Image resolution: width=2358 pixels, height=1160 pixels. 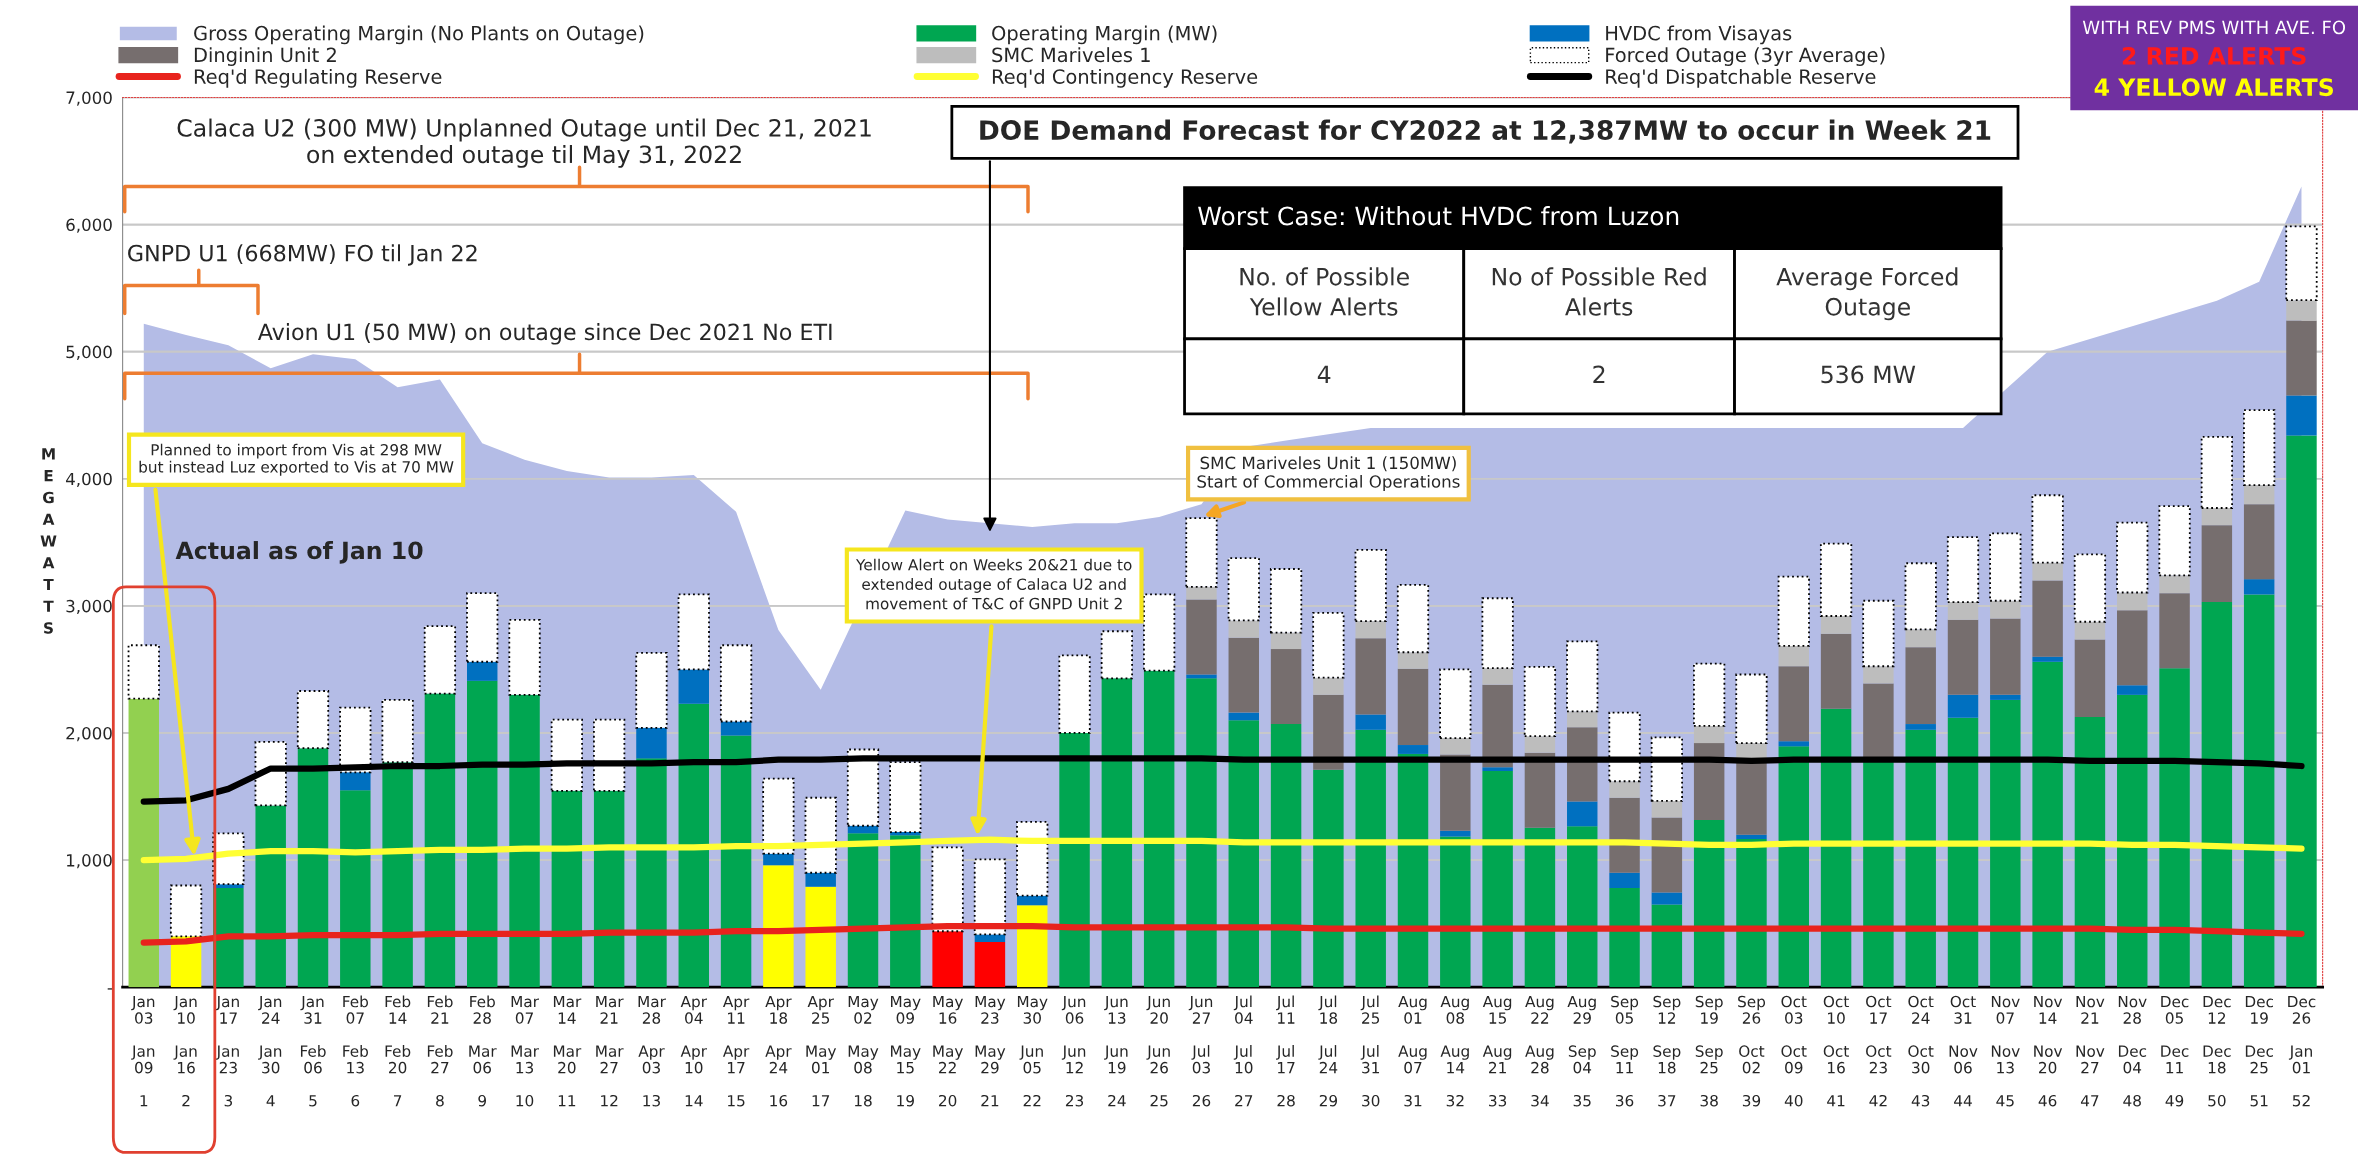 What do you see at coordinates (1625, 1051) in the screenshot?
I see `category-label: Sep 05 Sep 11 36` at bounding box center [1625, 1051].